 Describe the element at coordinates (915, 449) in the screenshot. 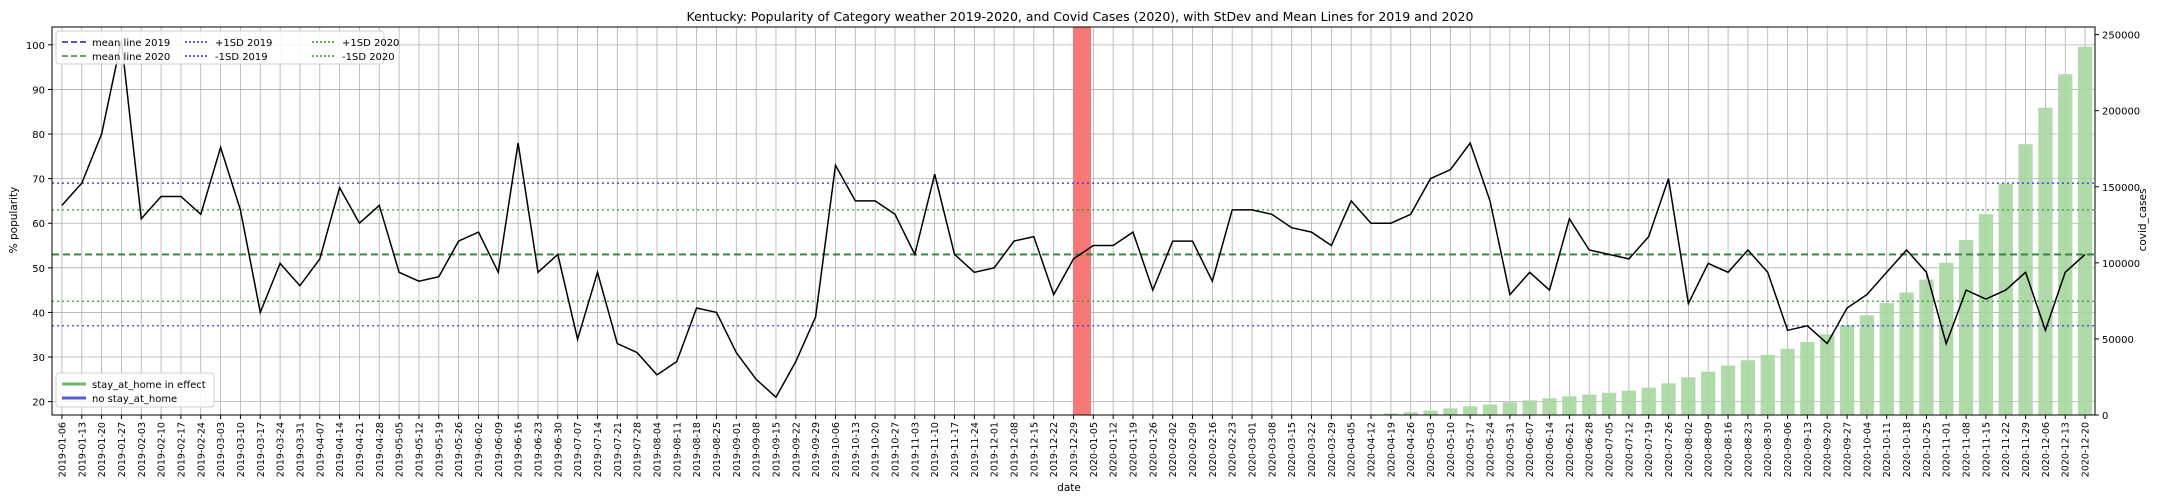

I see `x-tick-label: 2019-11-03` at that location.